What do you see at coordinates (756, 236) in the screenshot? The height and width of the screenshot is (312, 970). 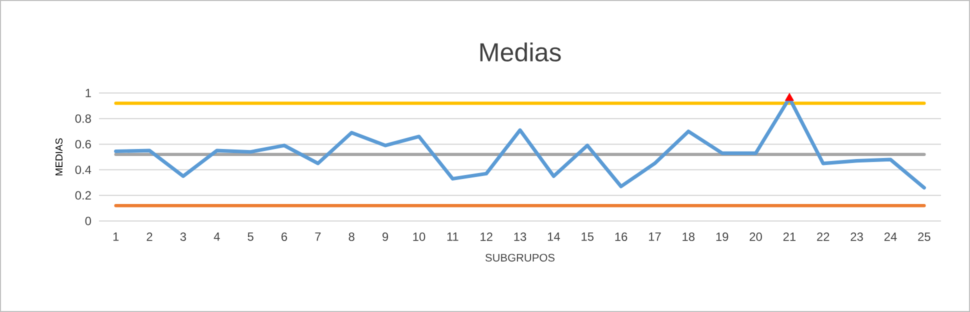 I see `x-tick-label: 20` at bounding box center [756, 236].